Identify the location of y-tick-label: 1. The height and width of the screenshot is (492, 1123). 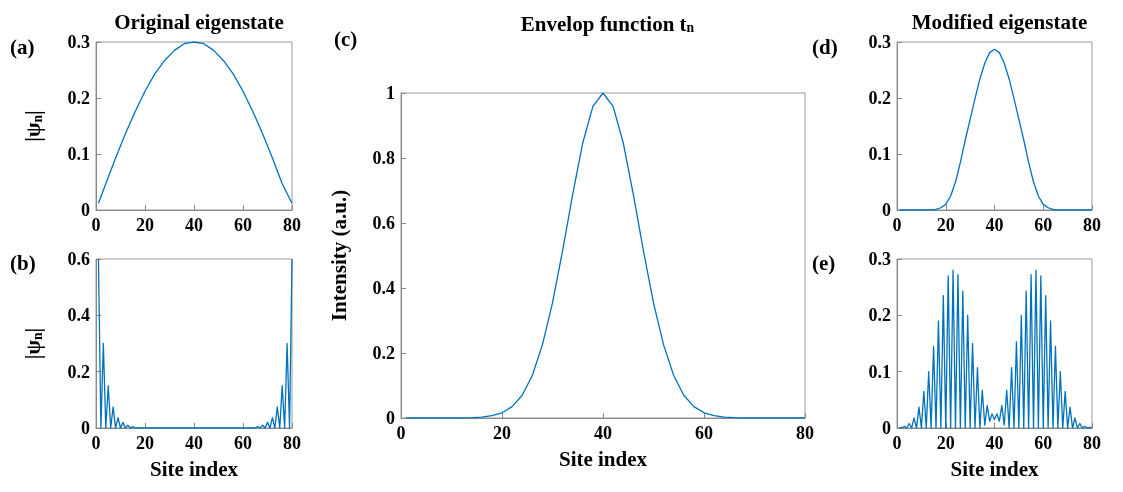
(390, 93).